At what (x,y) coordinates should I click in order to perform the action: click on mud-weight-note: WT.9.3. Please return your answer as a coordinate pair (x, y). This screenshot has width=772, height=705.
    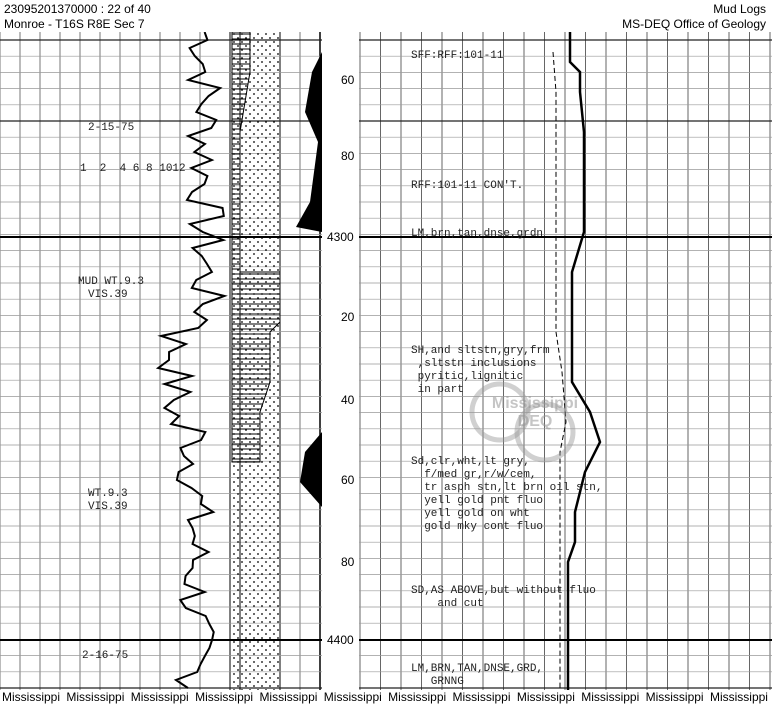
    Looking at the image, I should click on (108, 494).